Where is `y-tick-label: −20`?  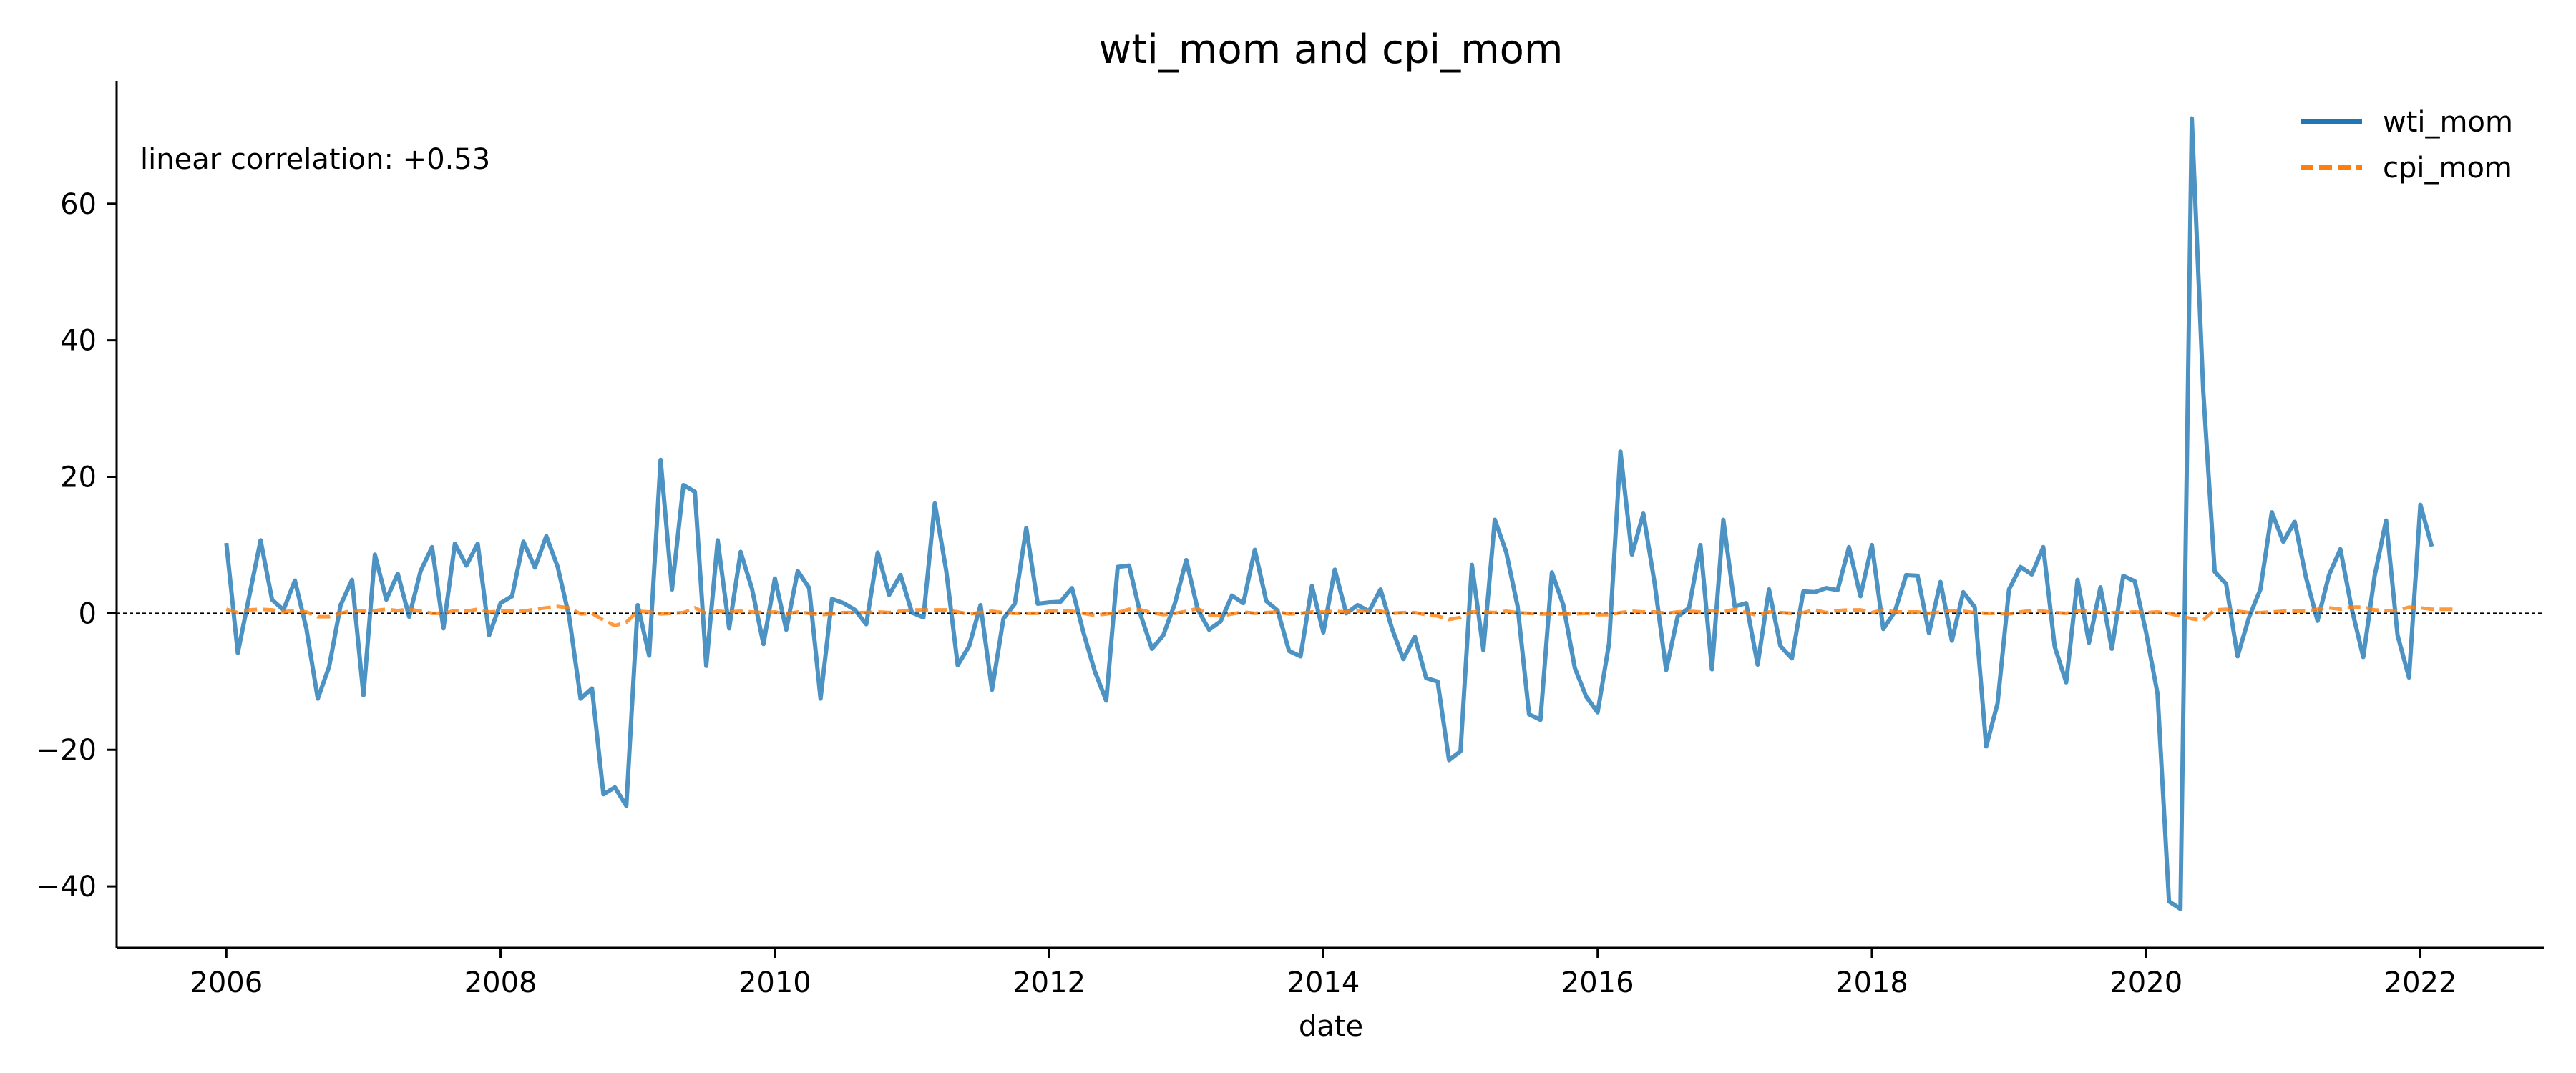 y-tick-label: −20 is located at coordinates (66, 750).